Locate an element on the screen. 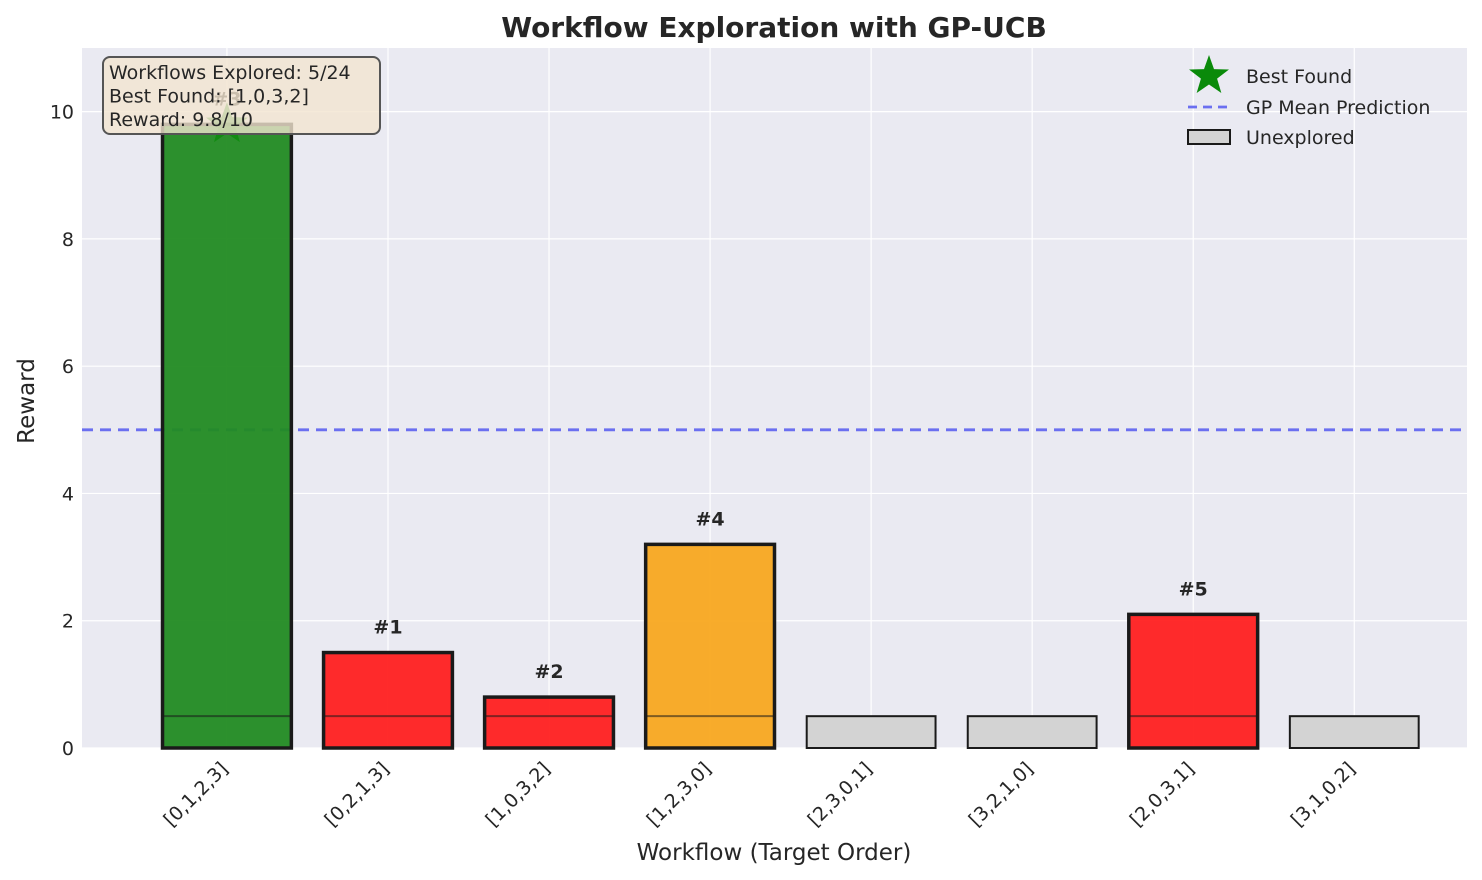 This screenshot has width=1482, height=880. chart-title: Workflow Exploration with GP-UCB is located at coordinates (774, 27).